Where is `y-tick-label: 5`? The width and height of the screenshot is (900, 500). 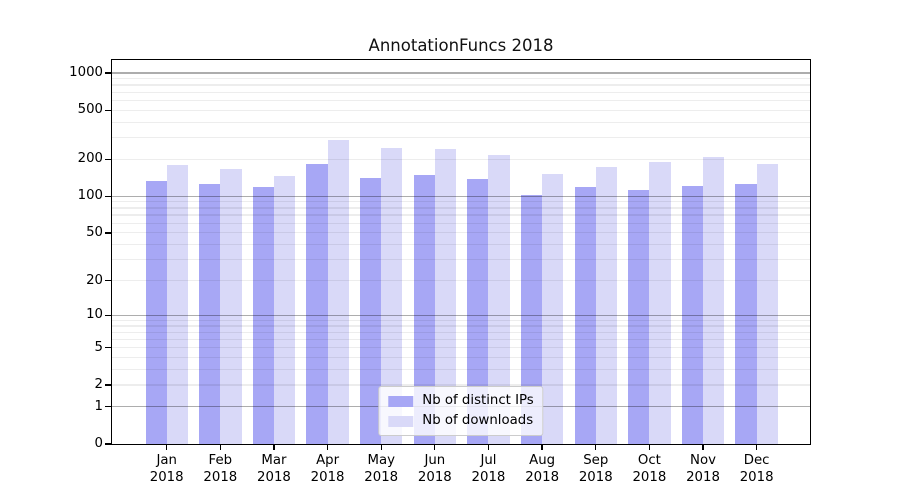
y-tick-label: 5 is located at coordinates (98, 347).